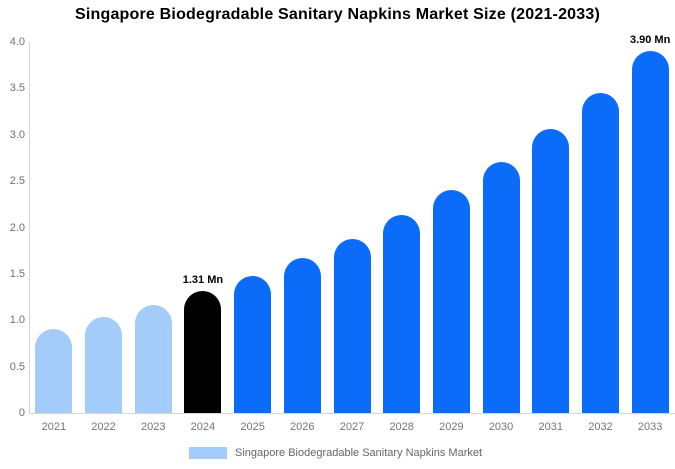 Image resolution: width=675 pixels, height=469 pixels. I want to click on bar-2027, so click(352, 325).